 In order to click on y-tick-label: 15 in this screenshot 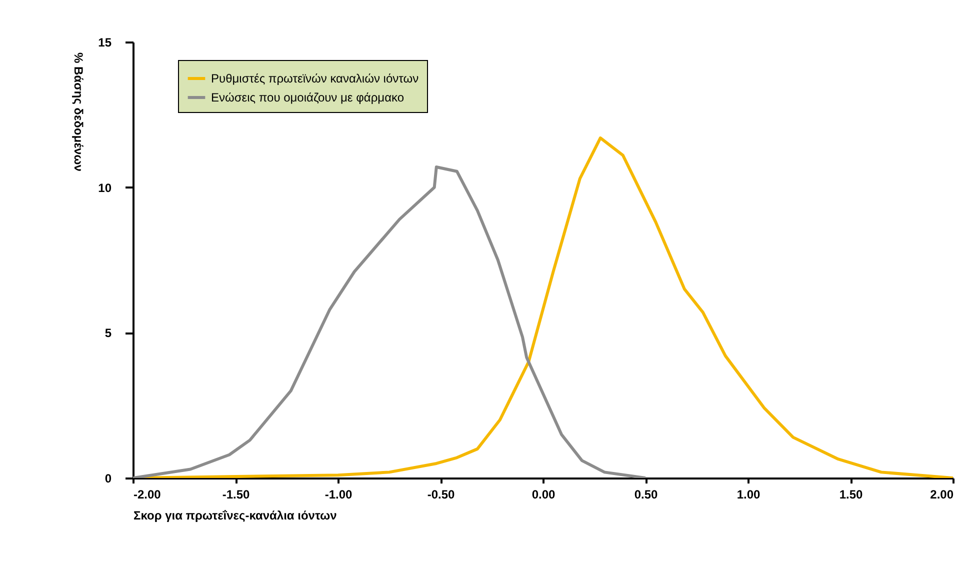, I will do `click(105, 43)`.